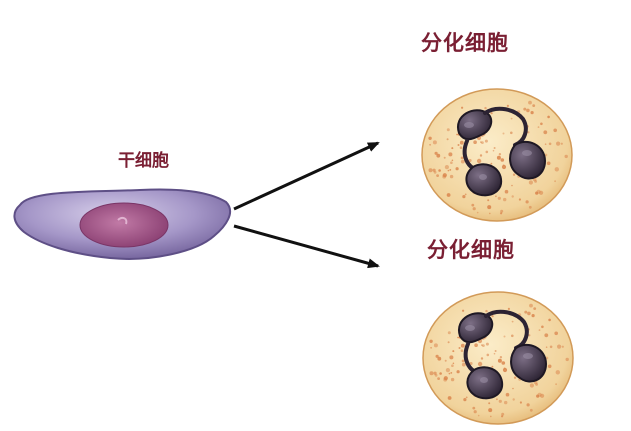 Image resolution: width=631 pixels, height=431 pixels. What do you see at coordinates (497, 155) in the screenshot?
I see `differentiated-cell-top` at bounding box center [497, 155].